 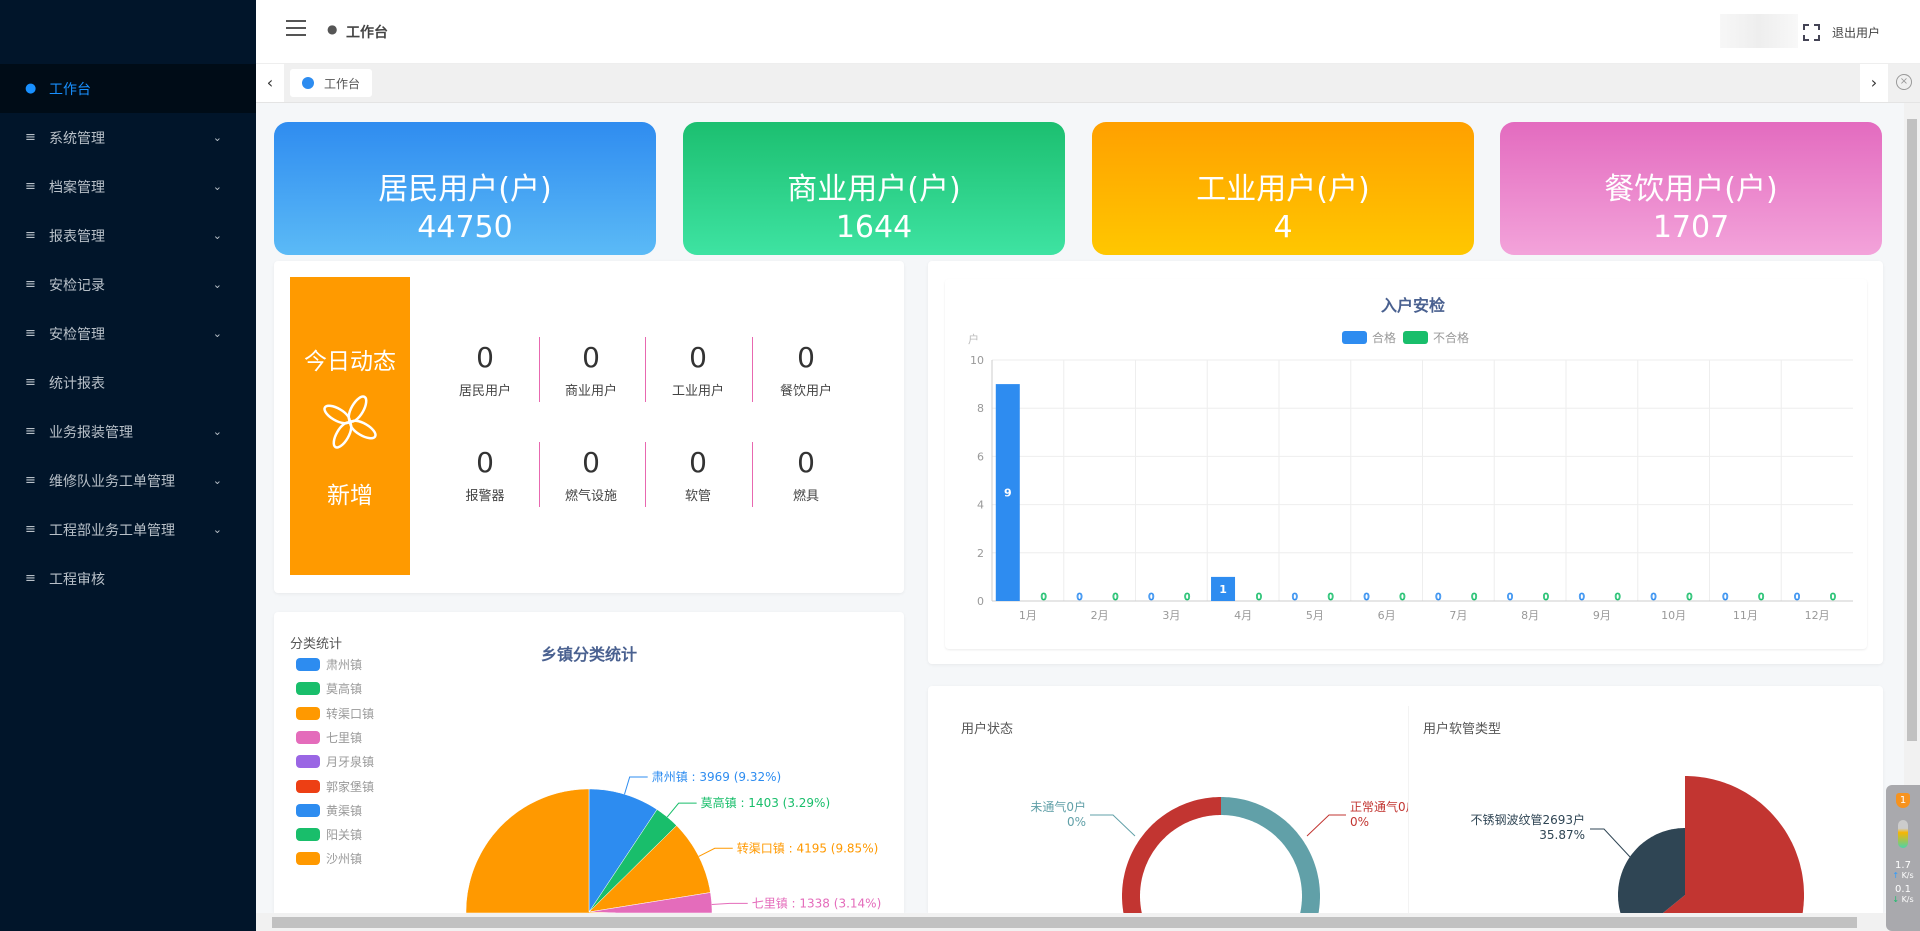 I want to click on pie-legend-item: 沙州镇, so click(x=329, y=858).